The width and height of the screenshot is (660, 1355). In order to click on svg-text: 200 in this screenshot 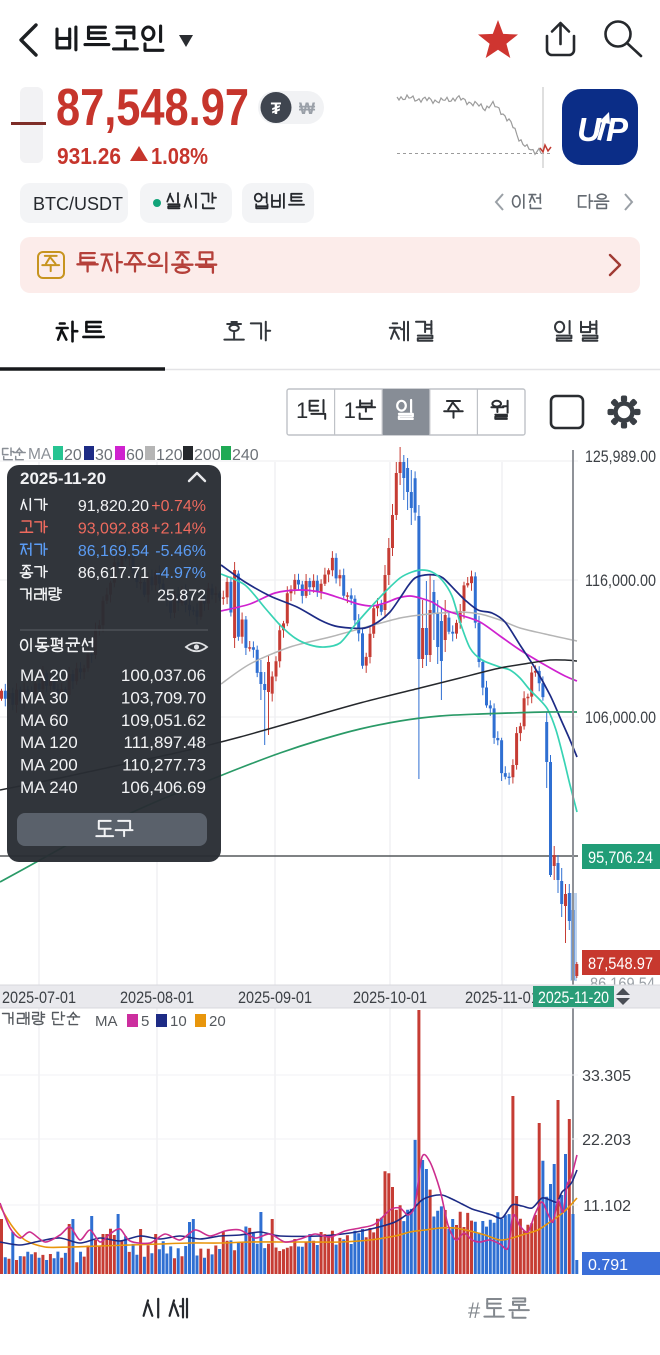, I will do `click(207, 455)`.